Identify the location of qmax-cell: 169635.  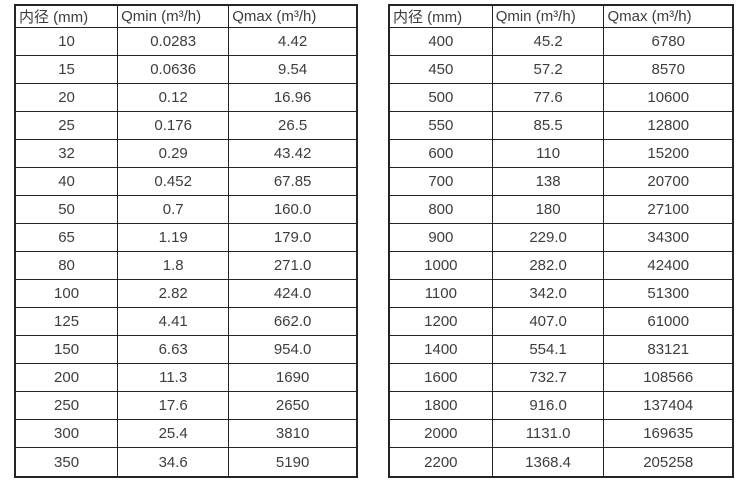
(668, 434).